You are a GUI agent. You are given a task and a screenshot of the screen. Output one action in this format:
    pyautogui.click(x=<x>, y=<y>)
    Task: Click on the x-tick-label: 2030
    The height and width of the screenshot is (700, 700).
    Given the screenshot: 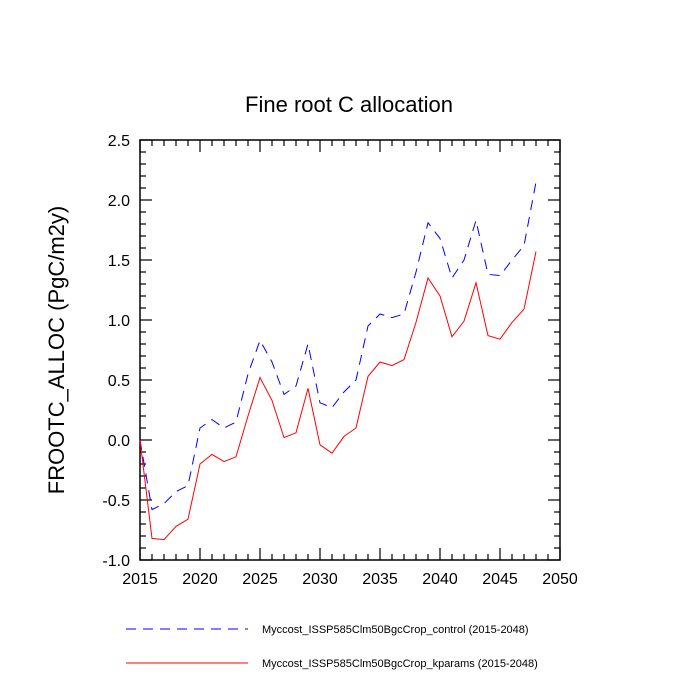 What is the action you would take?
    pyautogui.click(x=320, y=579)
    